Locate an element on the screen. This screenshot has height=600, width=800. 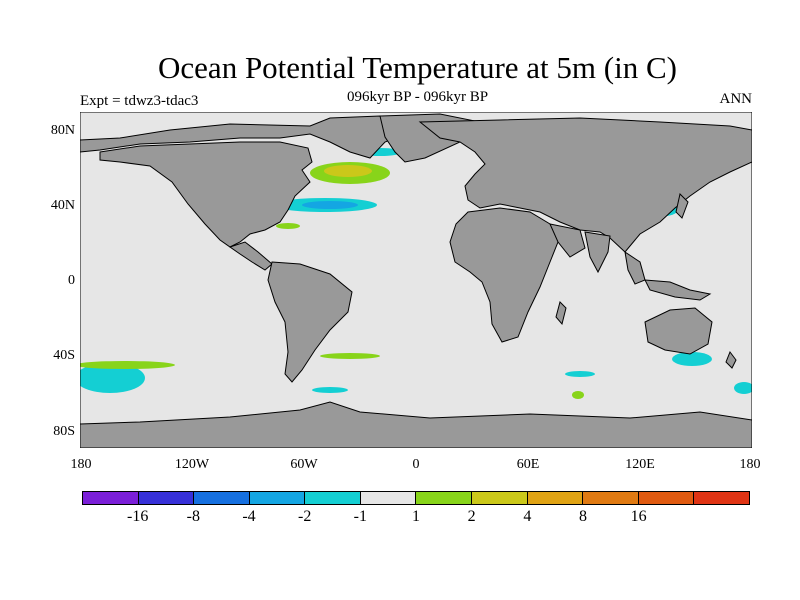
north-atlantic-warm-core is located at coordinates (348, 171).